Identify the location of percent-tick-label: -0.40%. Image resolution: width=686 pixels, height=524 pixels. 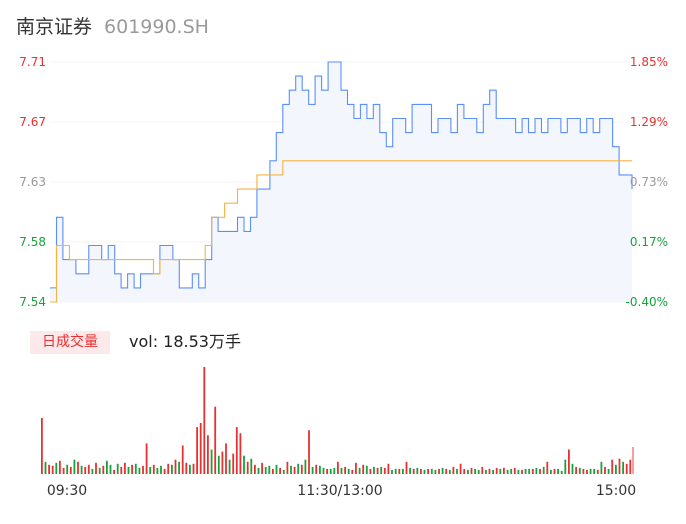
(647, 302).